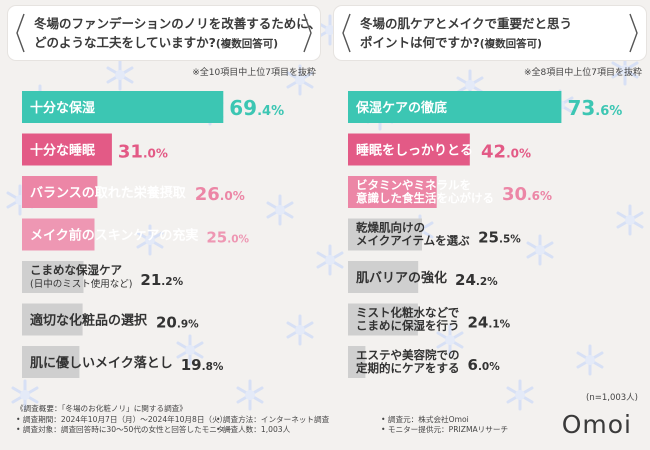  I want to click on value-label: 25.5%, so click(499, 238).